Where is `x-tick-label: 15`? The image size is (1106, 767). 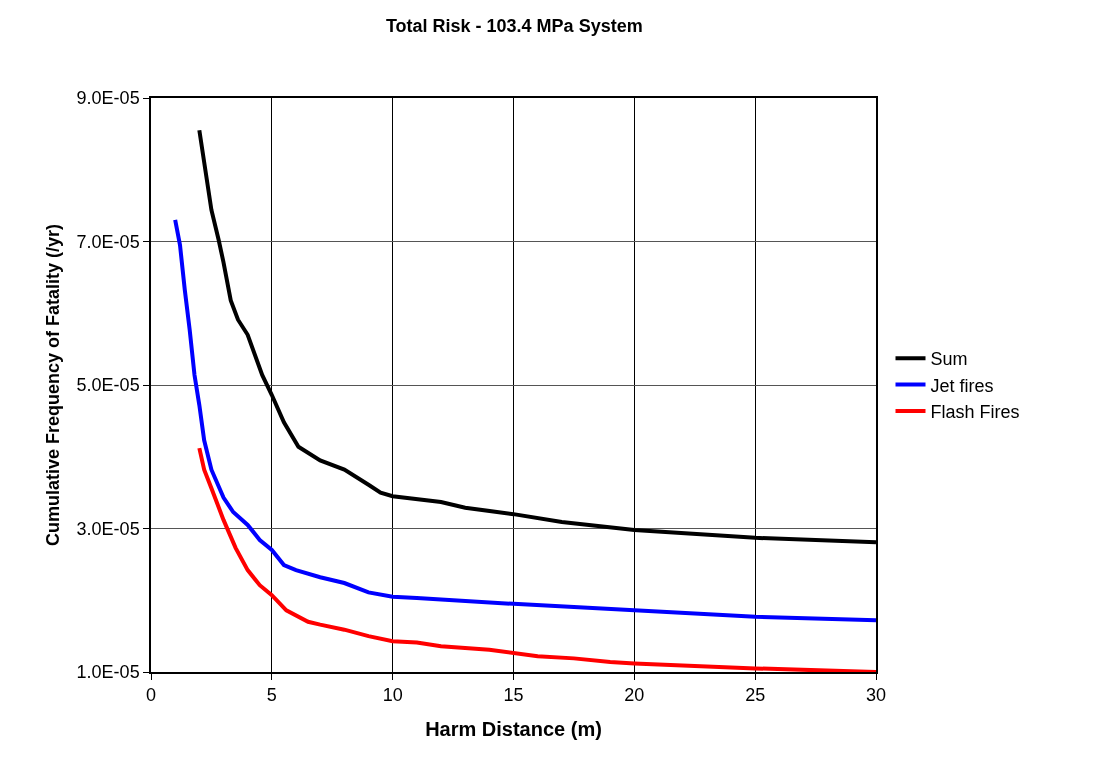 x-tick-label: 15 is located at coordinates (513, 695).